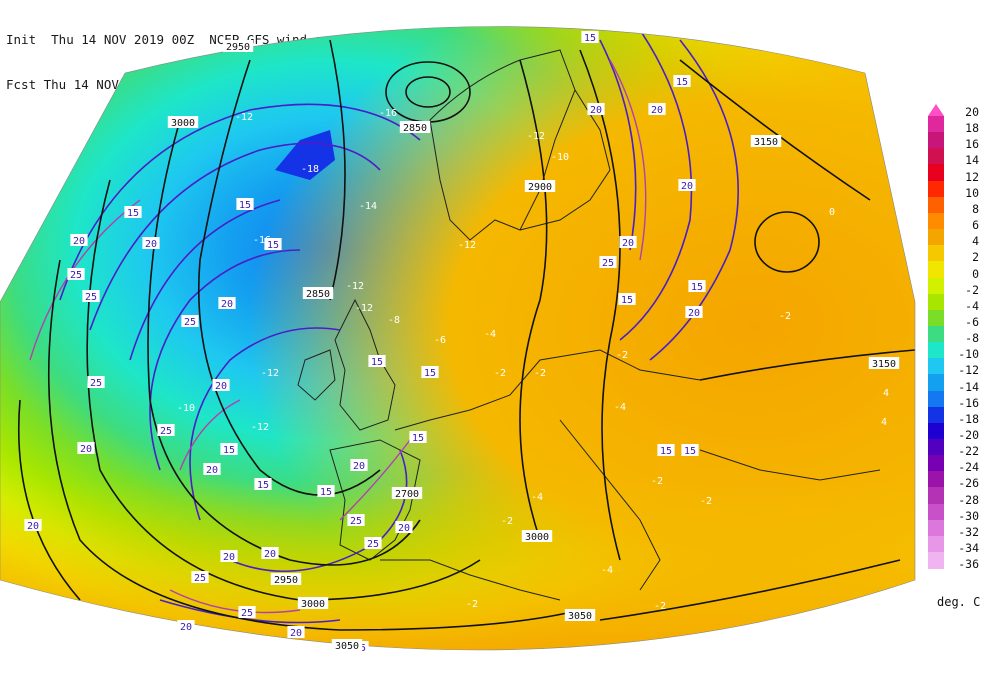 The width and height of the screenshot is (1000, 680). I want to click on legend-label: -14, so click(968, 386).